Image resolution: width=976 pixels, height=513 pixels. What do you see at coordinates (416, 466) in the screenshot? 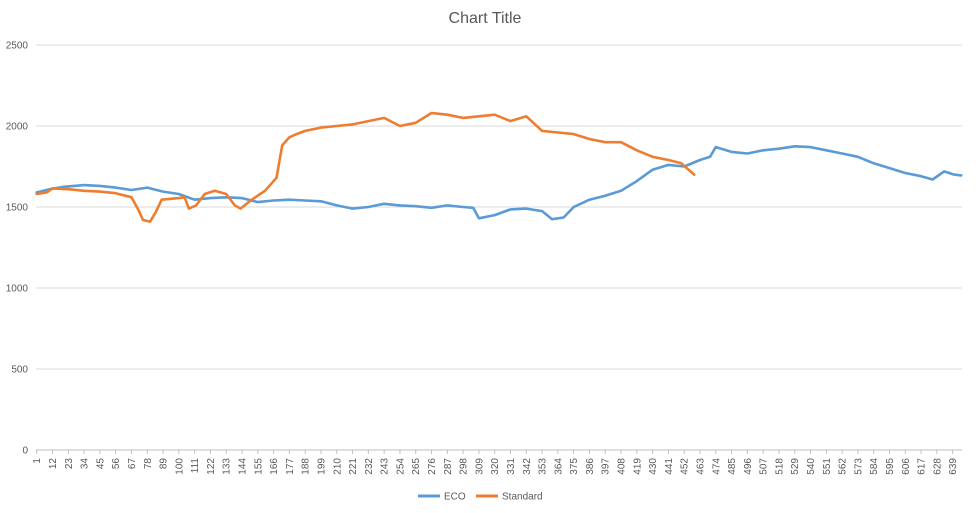
I see `x-tick-label: 265` at bounding box center [416, 466].